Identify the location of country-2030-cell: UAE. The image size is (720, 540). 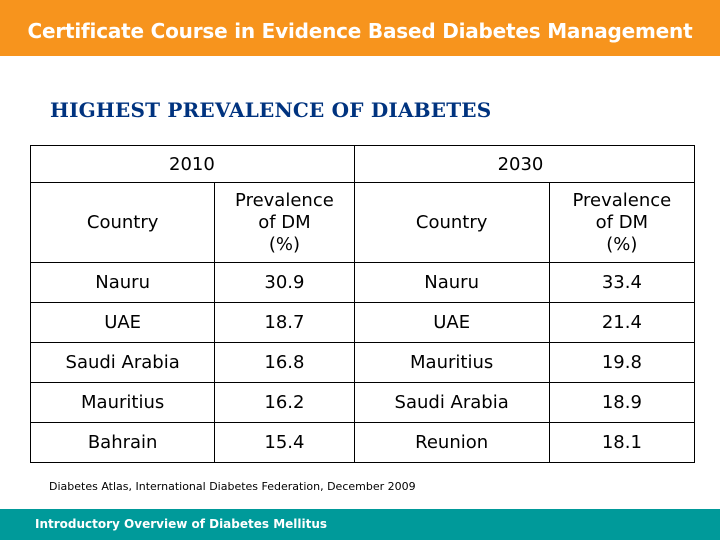
(451, 322).